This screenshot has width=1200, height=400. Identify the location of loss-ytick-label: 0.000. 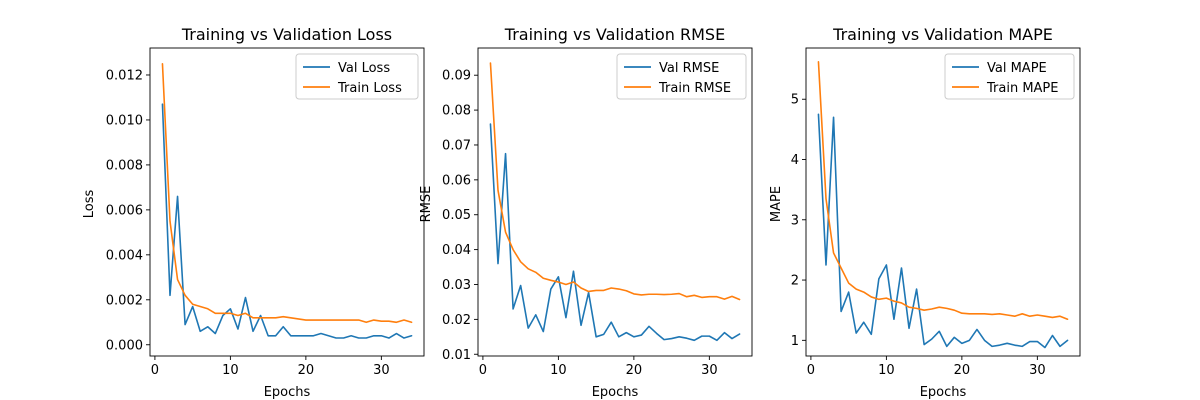
(124, 345).